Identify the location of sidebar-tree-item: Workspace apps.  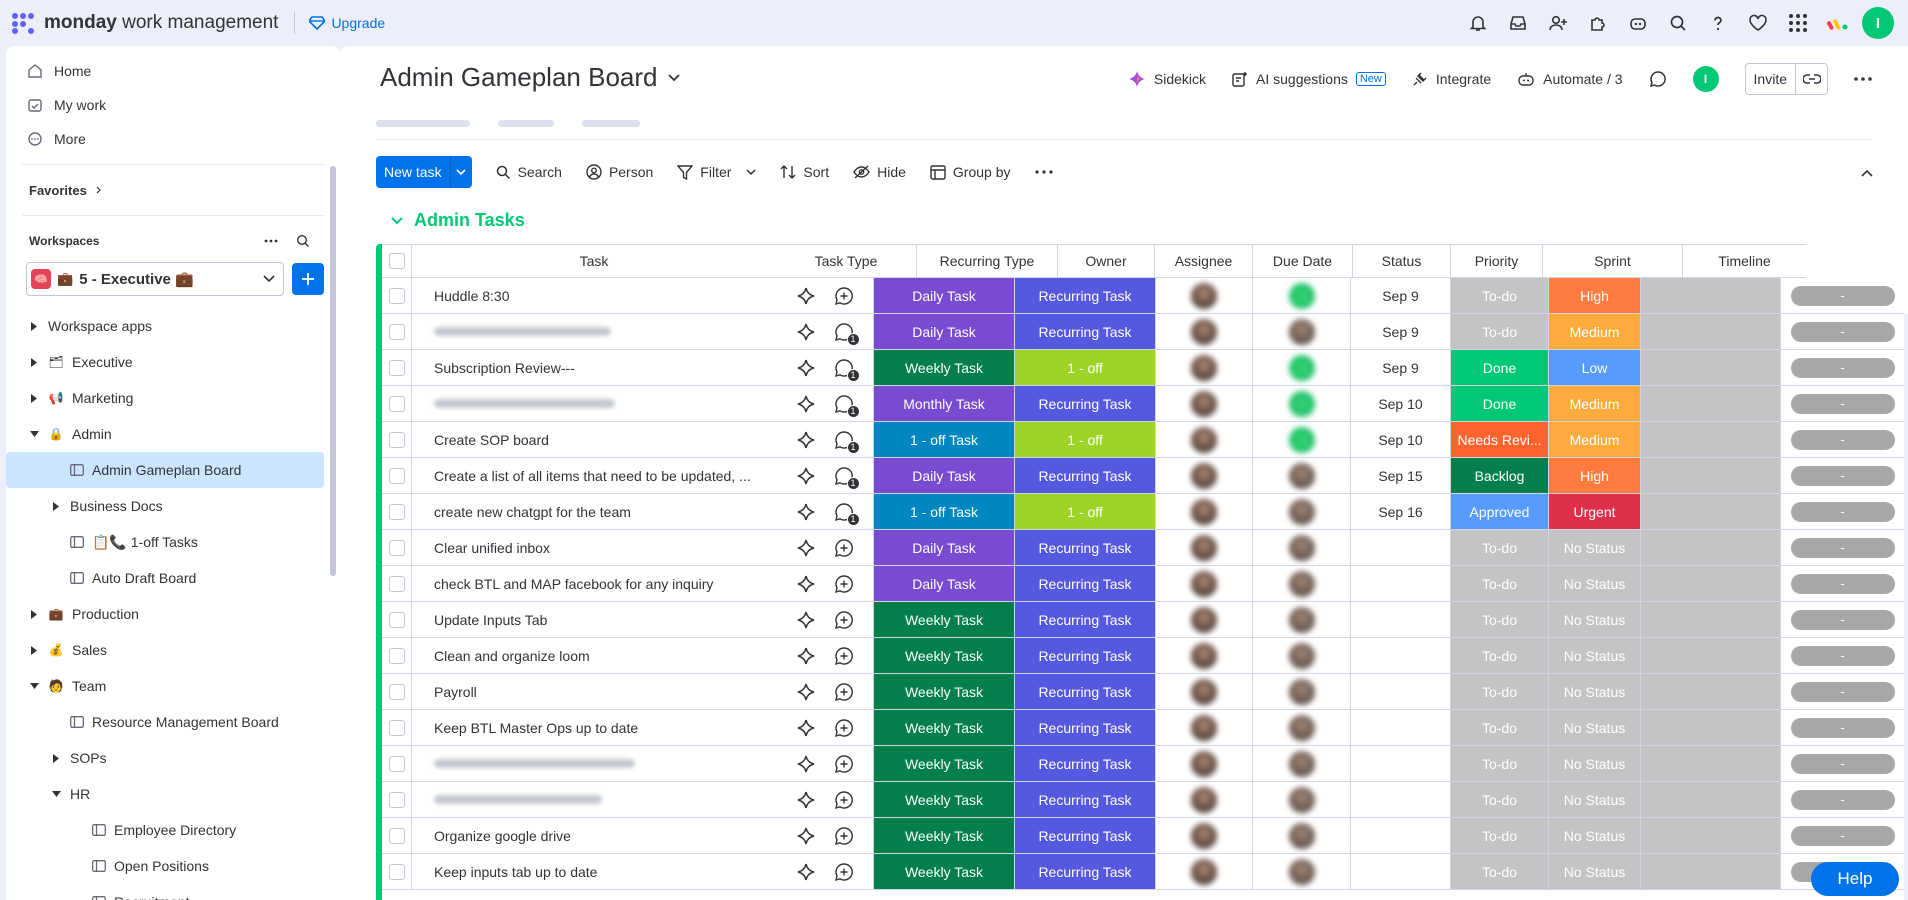
(173, 326).